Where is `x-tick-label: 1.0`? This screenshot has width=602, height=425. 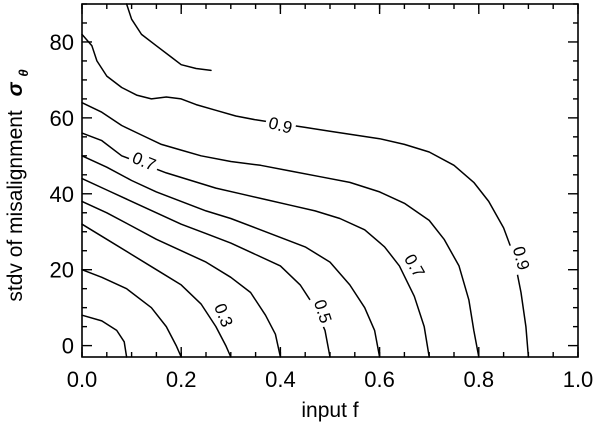 x-tick-label: 1.0 is located at coordinates (578, 379).